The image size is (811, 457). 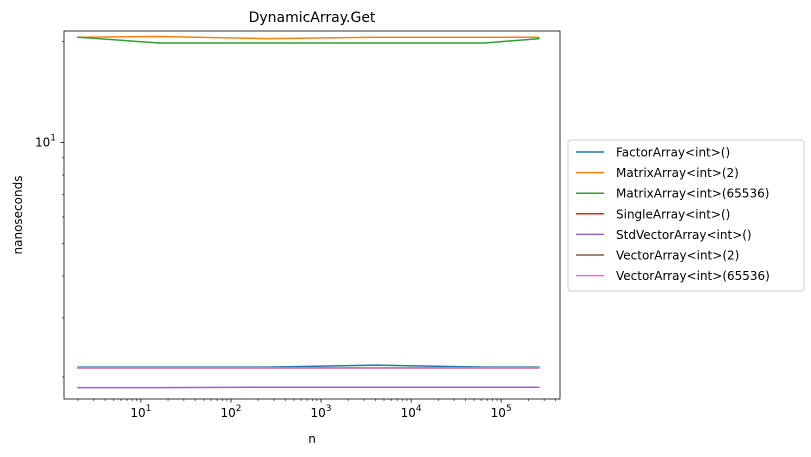 I want to click on x-axis-label: n, so click(x=312, y=439).